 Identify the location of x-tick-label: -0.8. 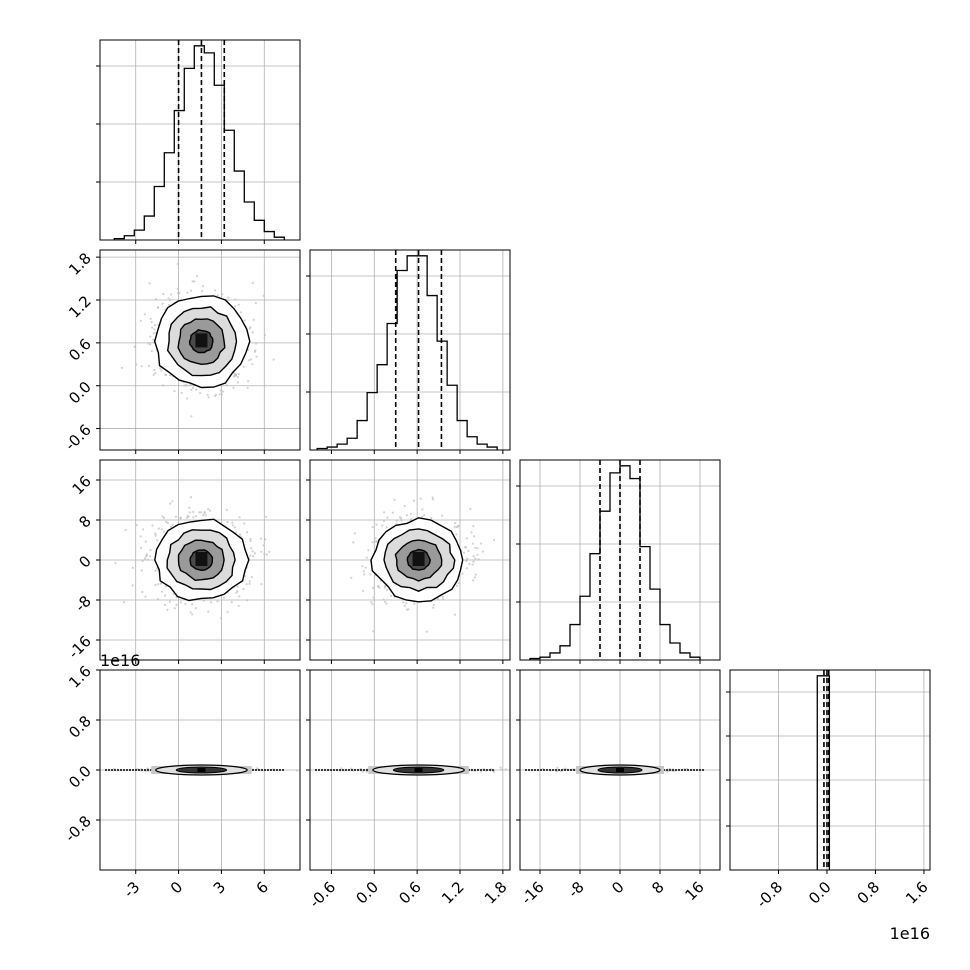
(769, 894).